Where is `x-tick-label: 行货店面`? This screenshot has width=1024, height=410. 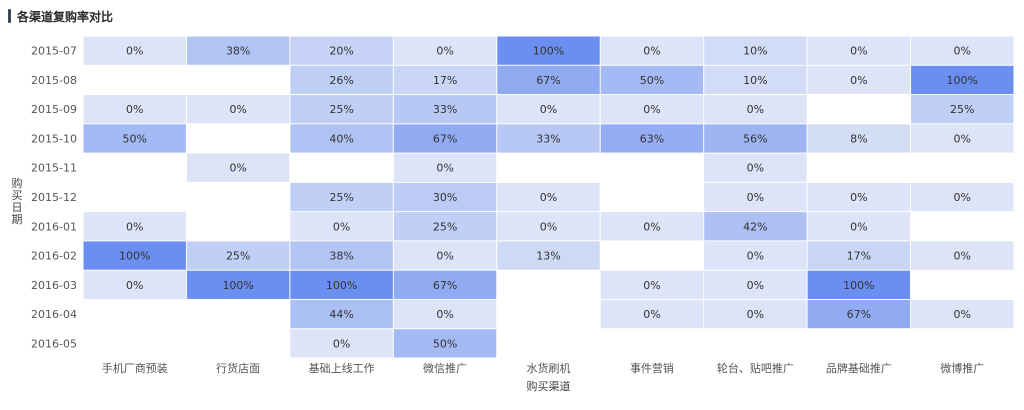
x-tick-label: 行货店面 is located at coordinates (238, 368).